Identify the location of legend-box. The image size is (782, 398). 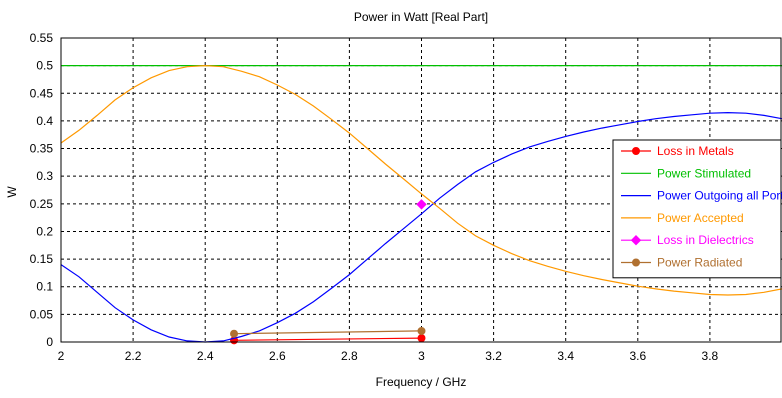
(697, 209).